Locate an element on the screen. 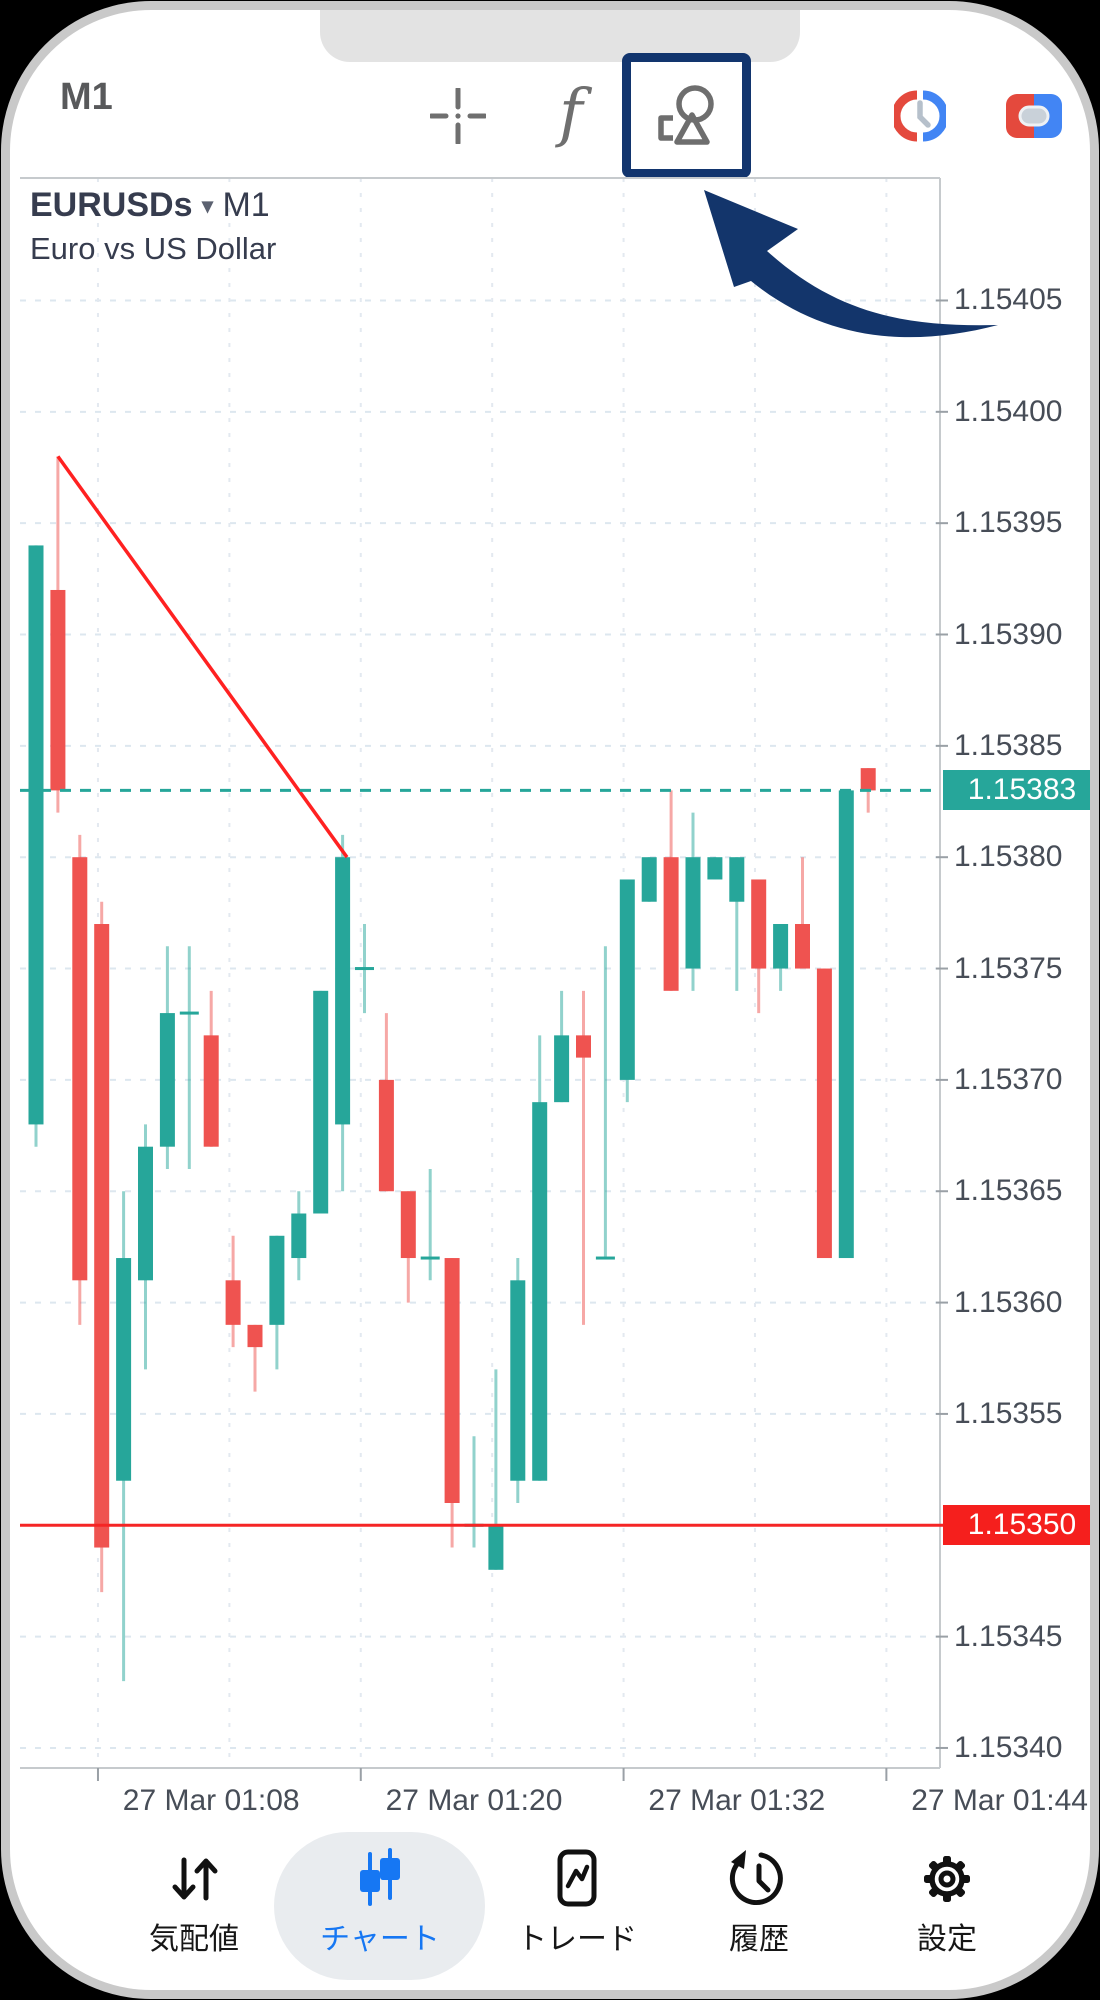 The width and height of the screenshot is (1100, 2000). objects-button-highlight is located at coordinates (686, 115).